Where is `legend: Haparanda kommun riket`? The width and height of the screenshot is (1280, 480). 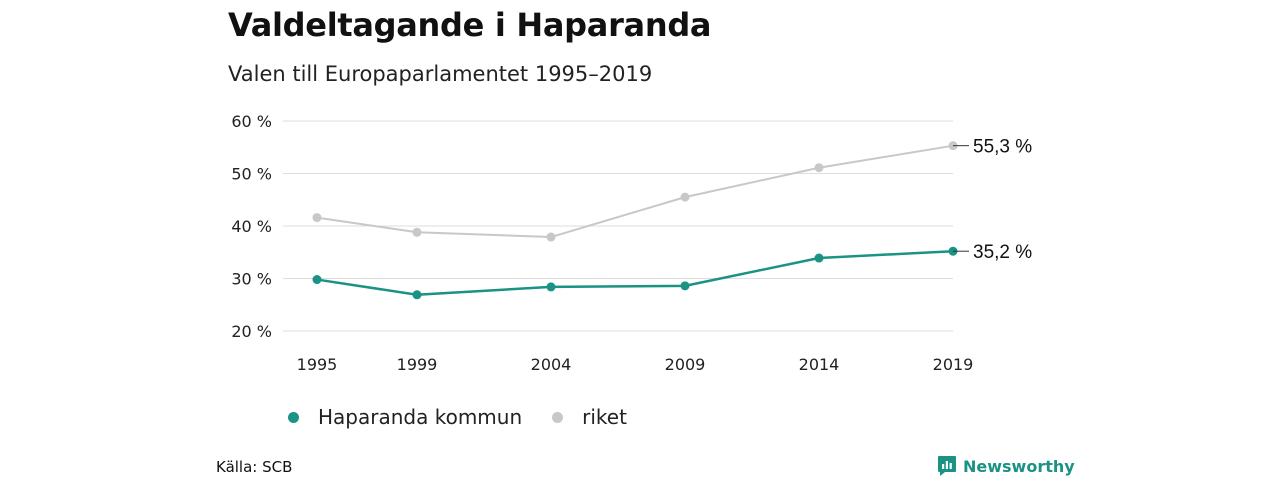 legend: Haparanda kommun riket is located at coordinates (472, 417).